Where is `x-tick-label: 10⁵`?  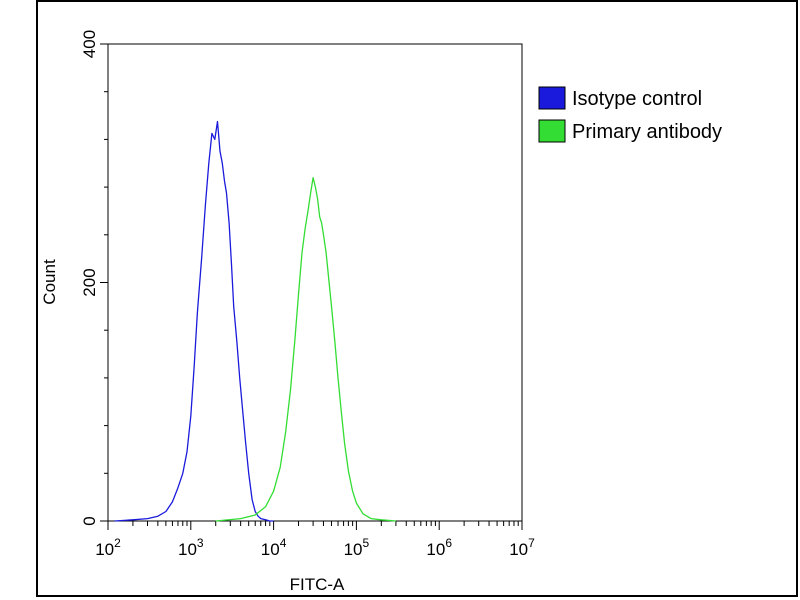 x-tick-label: 10⁵ is located at coordinates (357, 547).